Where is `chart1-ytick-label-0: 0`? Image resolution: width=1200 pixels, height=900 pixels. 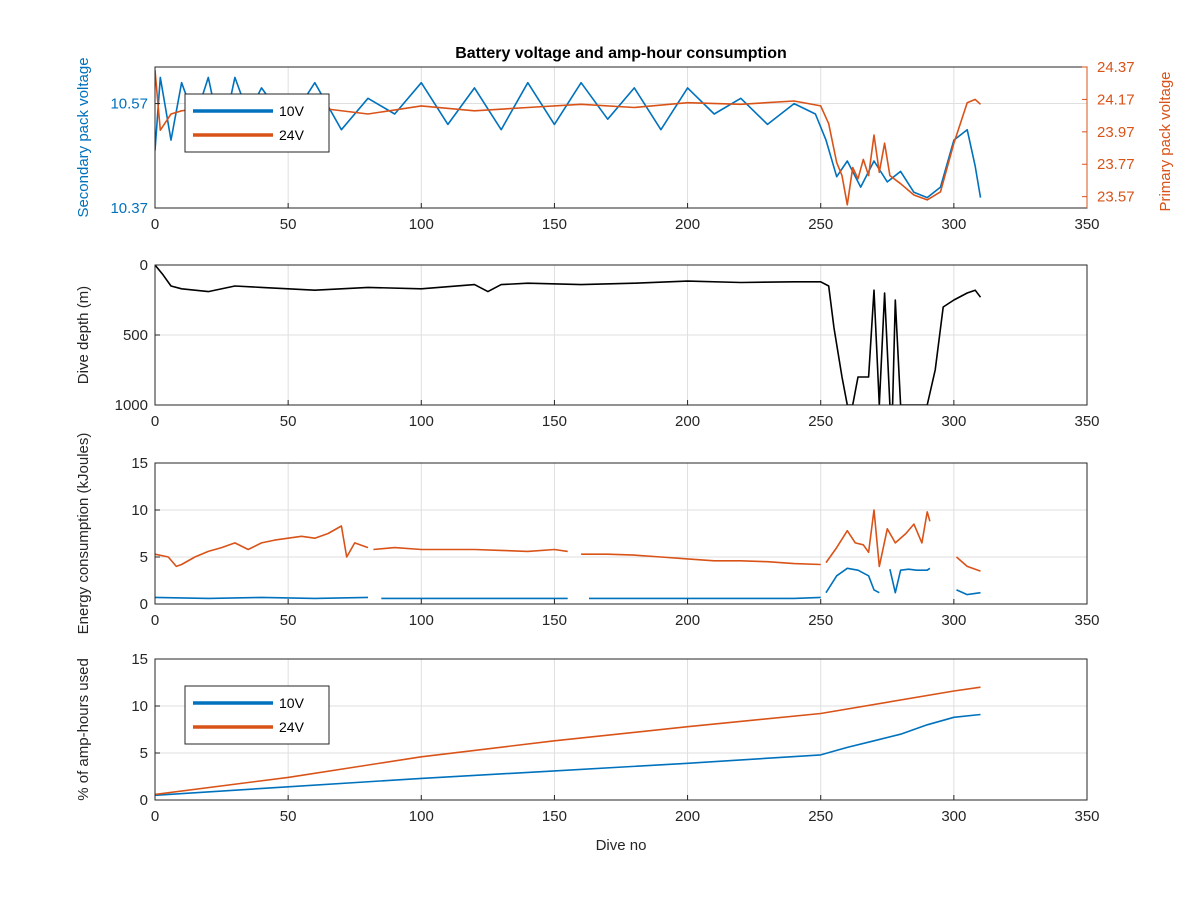
chart1-ytick-label-0: 0 is located at coordinates (144, 265).